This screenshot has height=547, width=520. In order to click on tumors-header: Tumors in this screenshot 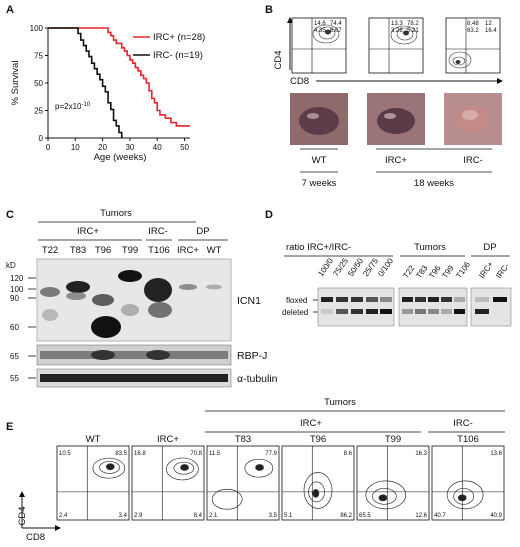, I will do `click(340, 402)`.